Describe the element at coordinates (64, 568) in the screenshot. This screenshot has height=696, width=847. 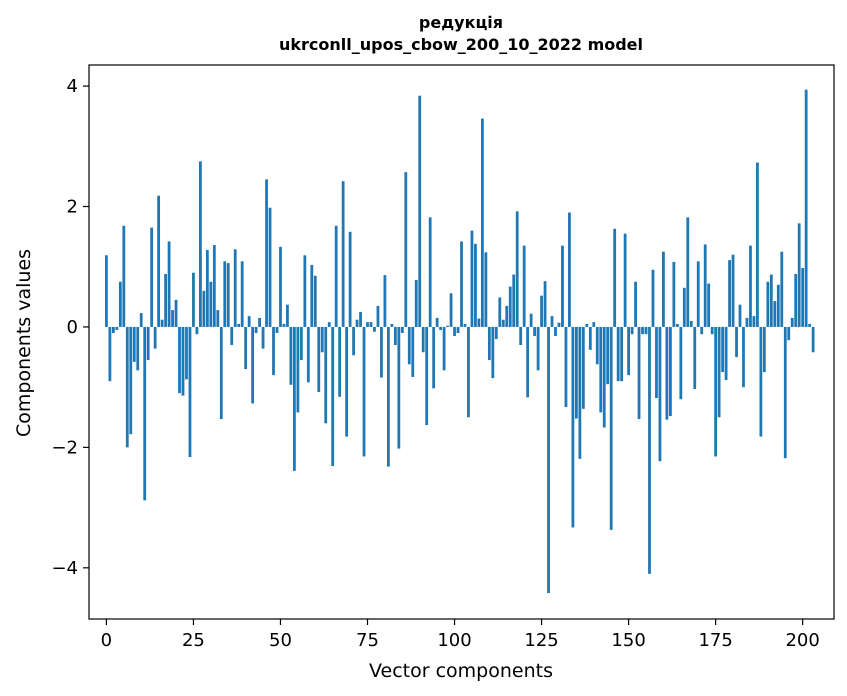
I see `y-tick-label: −4` at that location.